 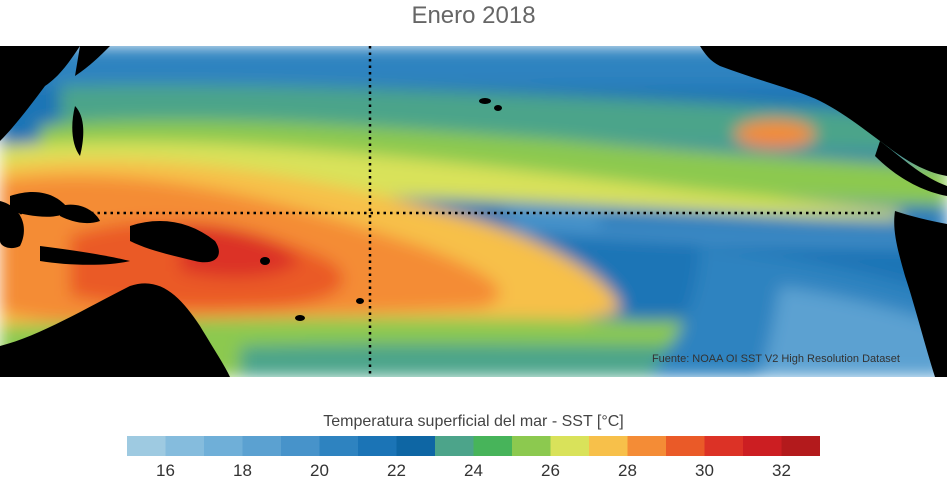 I want to click on colorbar-tick-label: 32, so click(x=781, y=470).